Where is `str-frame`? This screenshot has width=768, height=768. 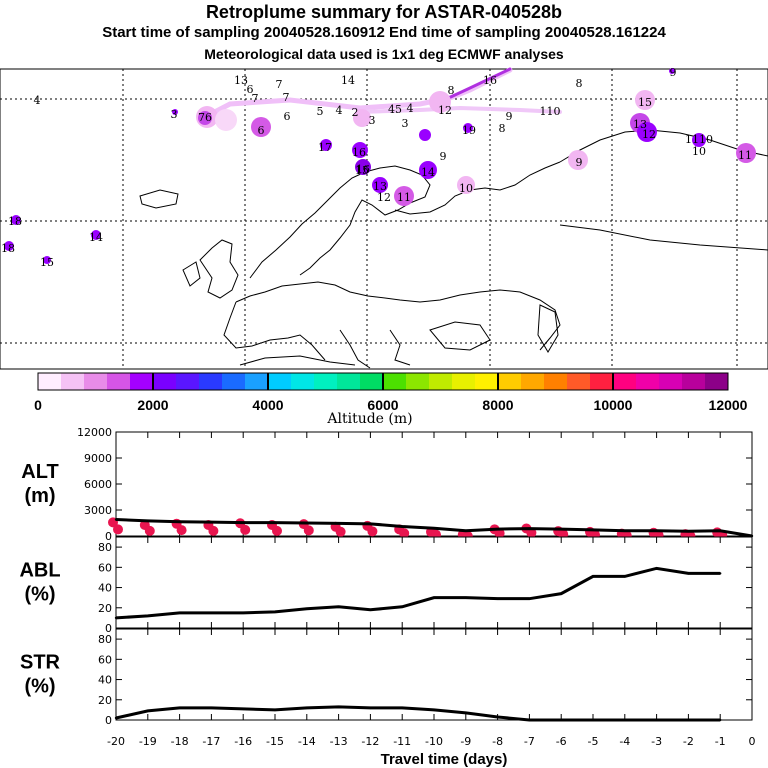 str-frame is located at coordinates (434, 674).